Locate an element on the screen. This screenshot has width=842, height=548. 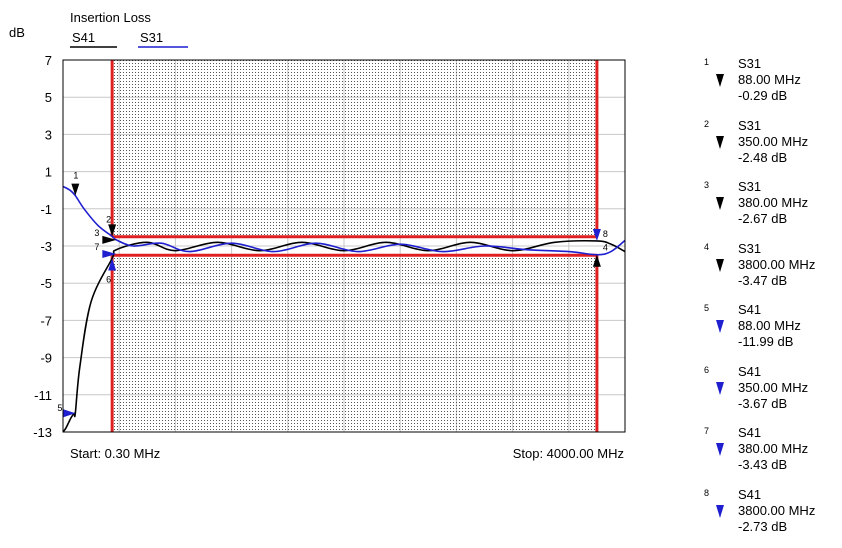
y-tick-label: -5 is located at coordinates (46, 283).